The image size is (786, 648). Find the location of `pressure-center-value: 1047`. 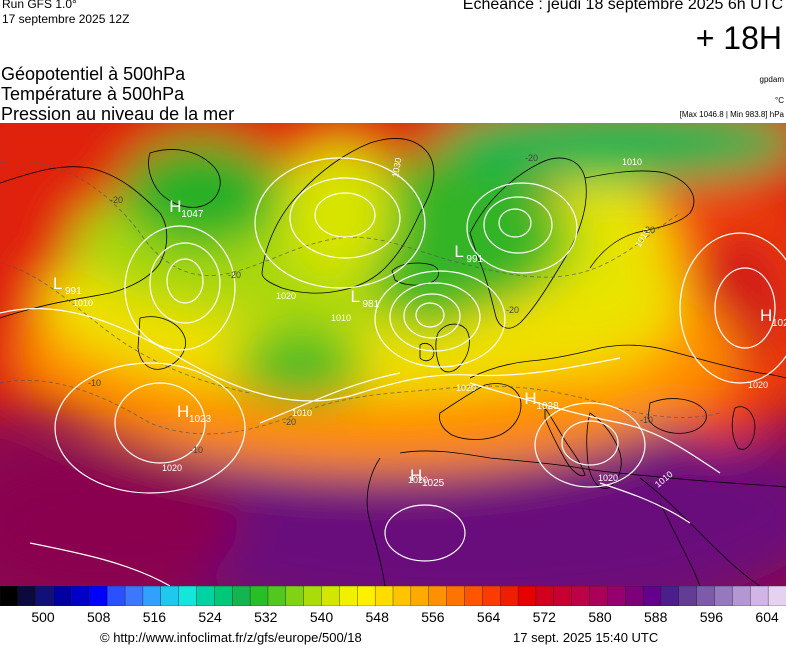

pressure-center-value: 1047 is located at coordinates (192, 214).